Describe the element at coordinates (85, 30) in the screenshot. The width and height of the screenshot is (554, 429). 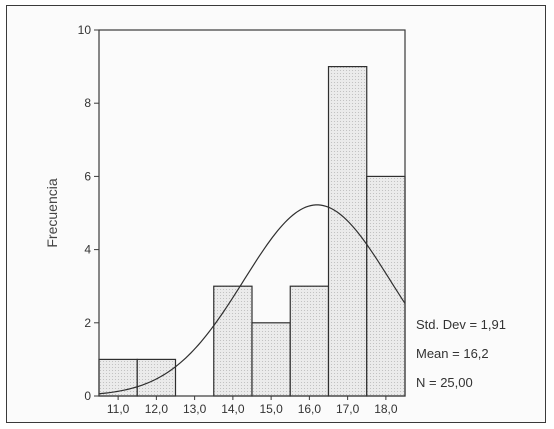
I see `y-tick-label: 10` at that location.